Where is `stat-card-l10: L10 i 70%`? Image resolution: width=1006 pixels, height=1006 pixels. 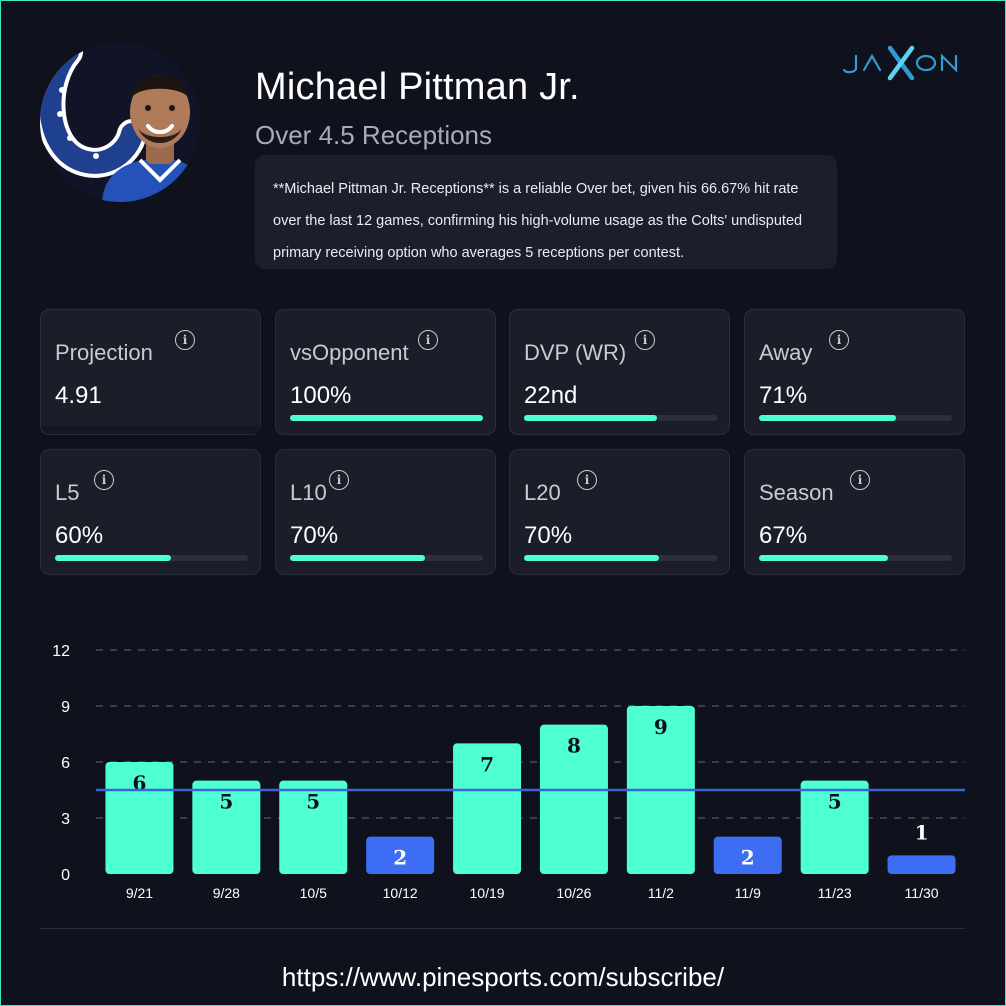 stat-card-l10: L10 i 70% is located at coordinates (385, 512).